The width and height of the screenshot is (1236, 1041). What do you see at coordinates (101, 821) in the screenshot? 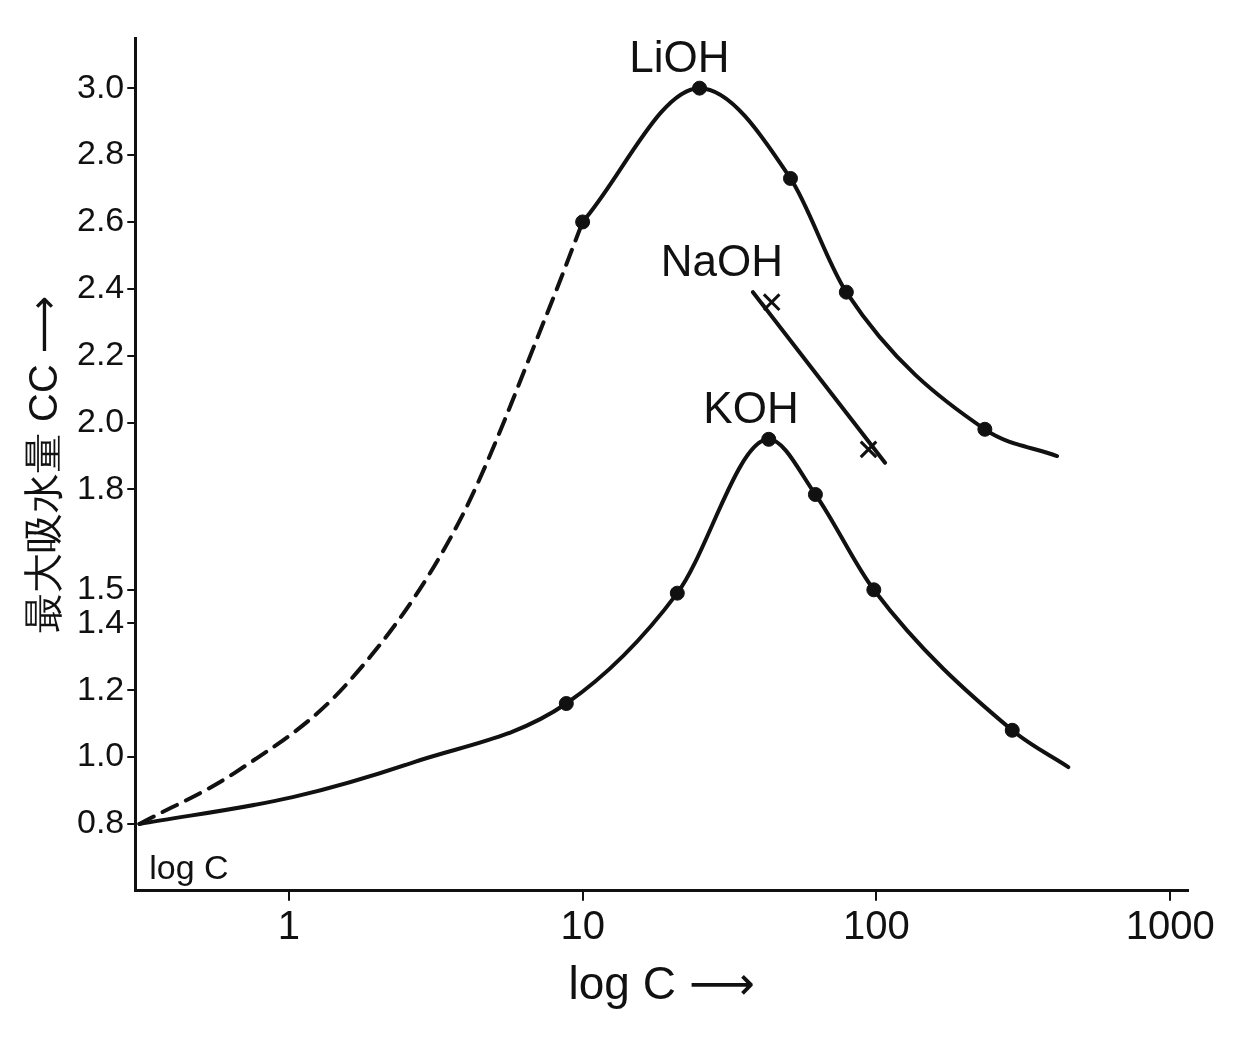
I see `y-tick-label: 0.8` at bounding box center [101, 821].